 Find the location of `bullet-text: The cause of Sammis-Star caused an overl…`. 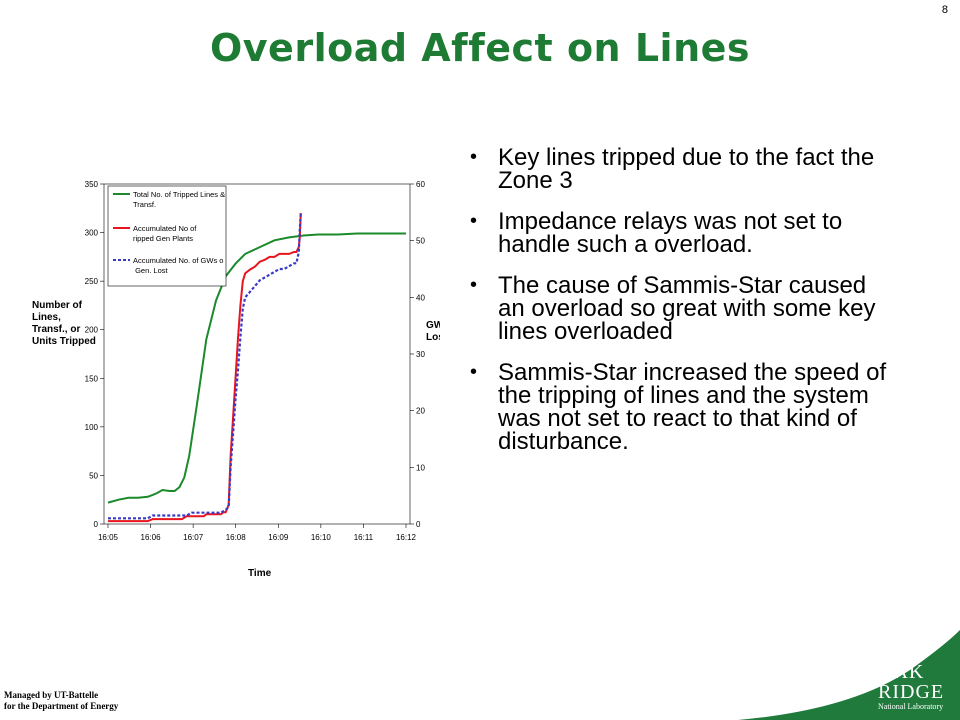

bullet-text: The cause of Sammis-Star caused an overl… is located at coordinates (687, 308).